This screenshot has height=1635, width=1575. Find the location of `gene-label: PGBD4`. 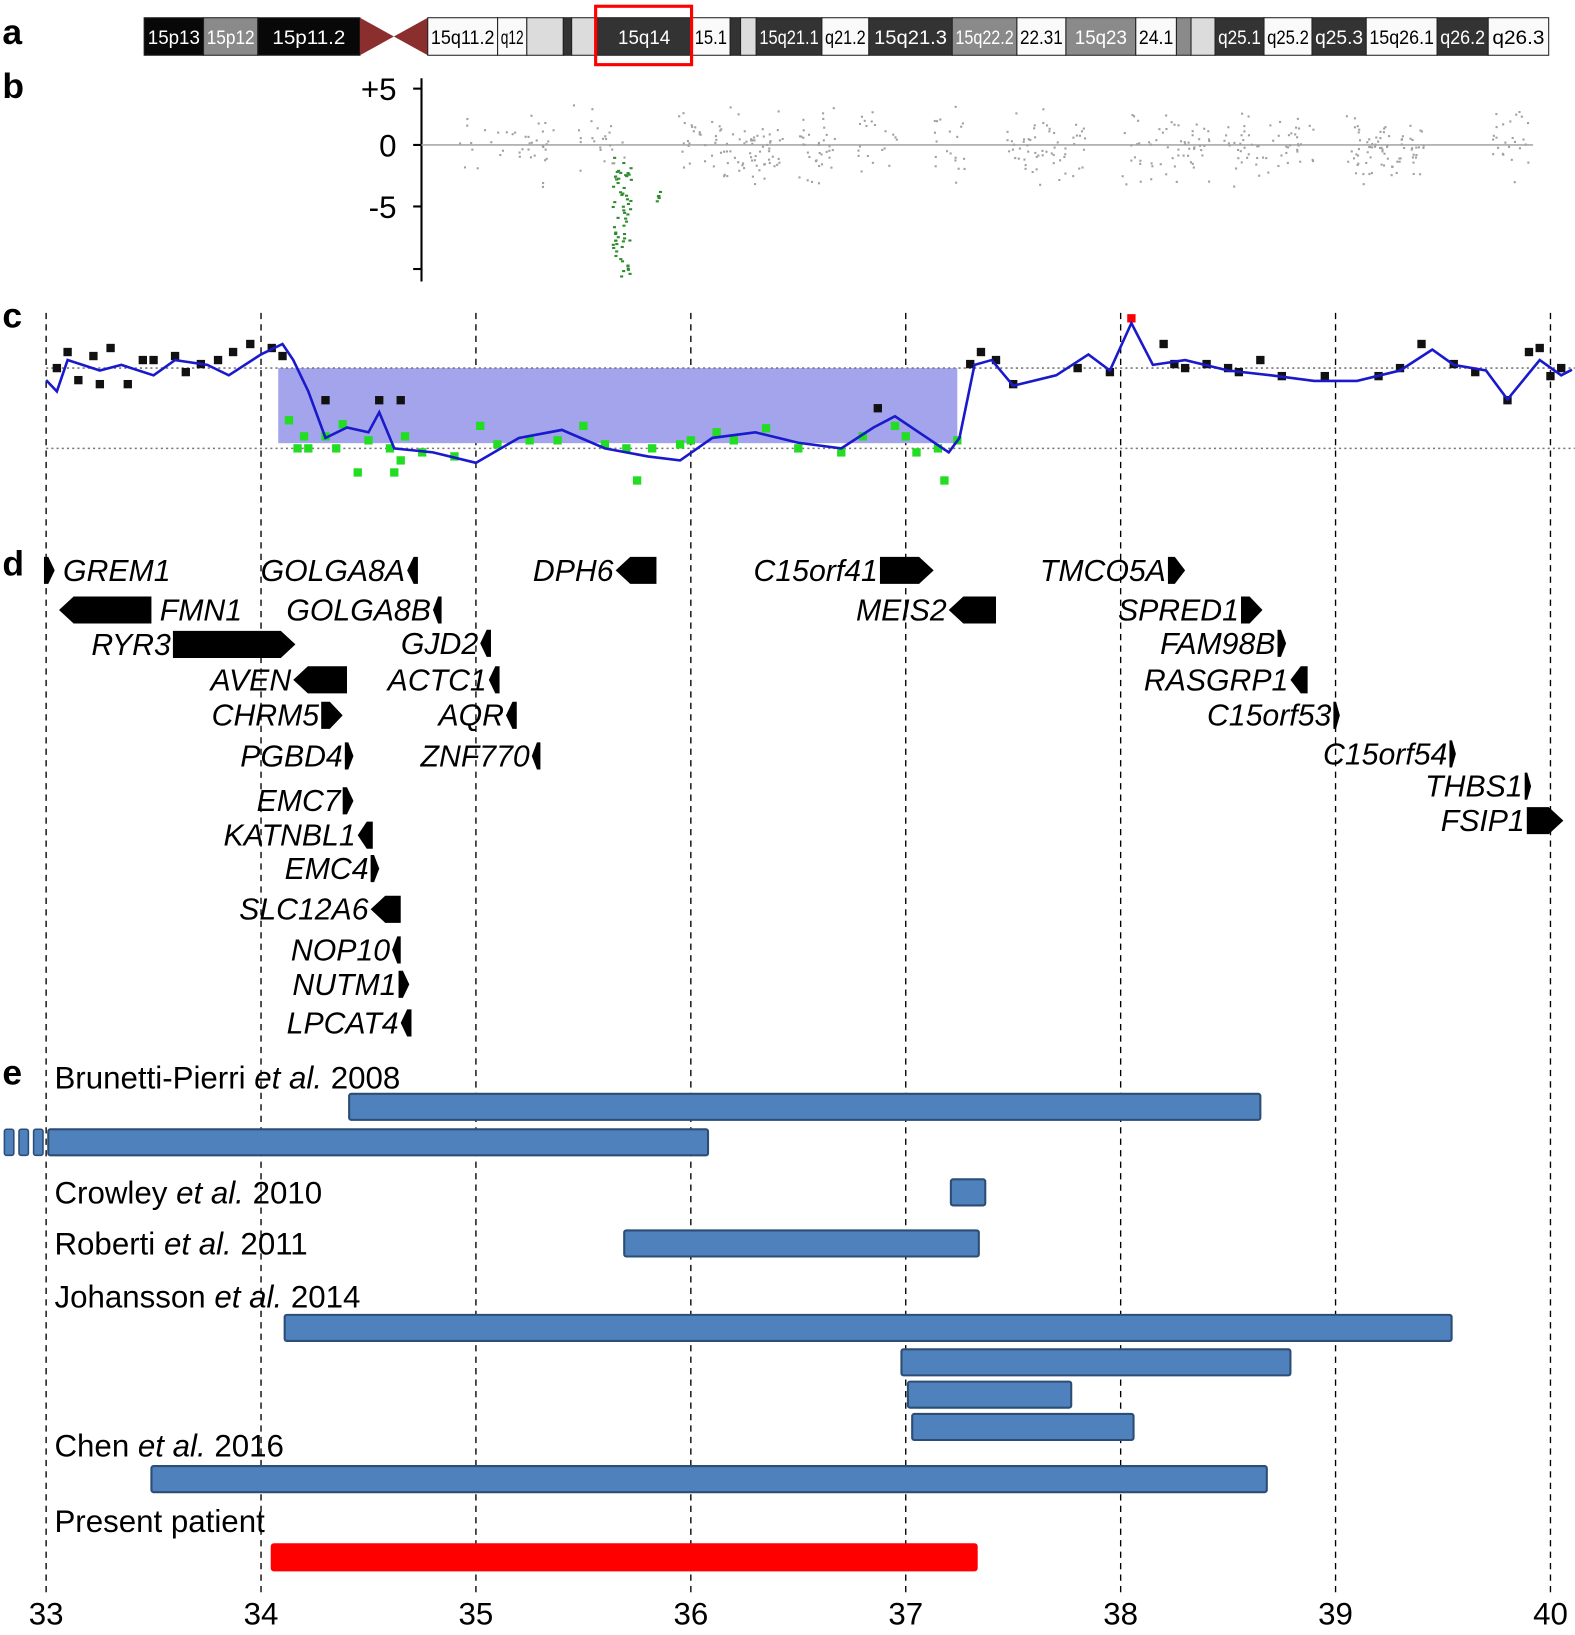

gene-label: PGBD4 is located at coordinates (291, 756).